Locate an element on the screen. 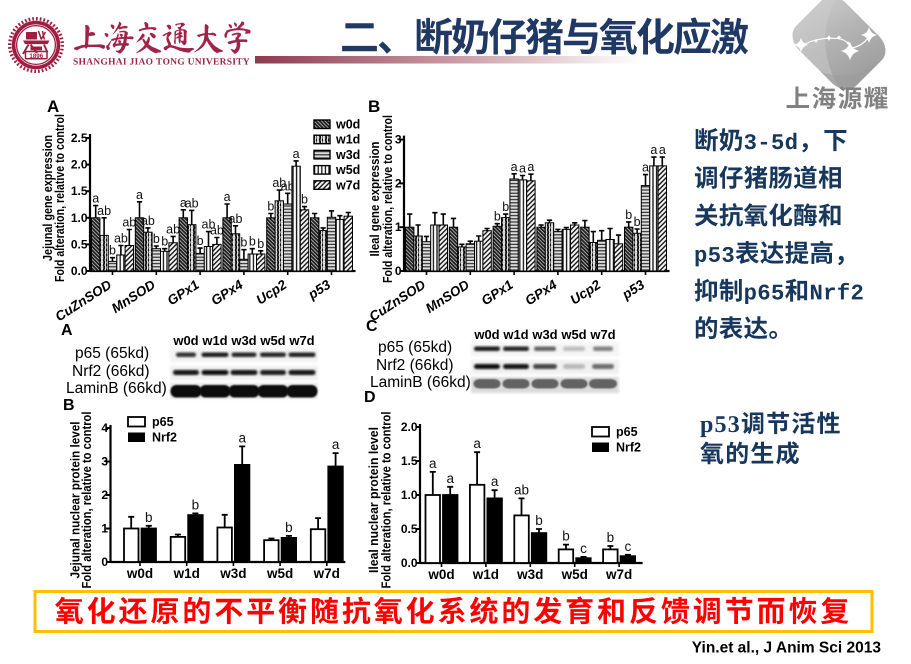 The image size is (911, 664). svg-text: 1.5 is located at coordinates (79, 191).